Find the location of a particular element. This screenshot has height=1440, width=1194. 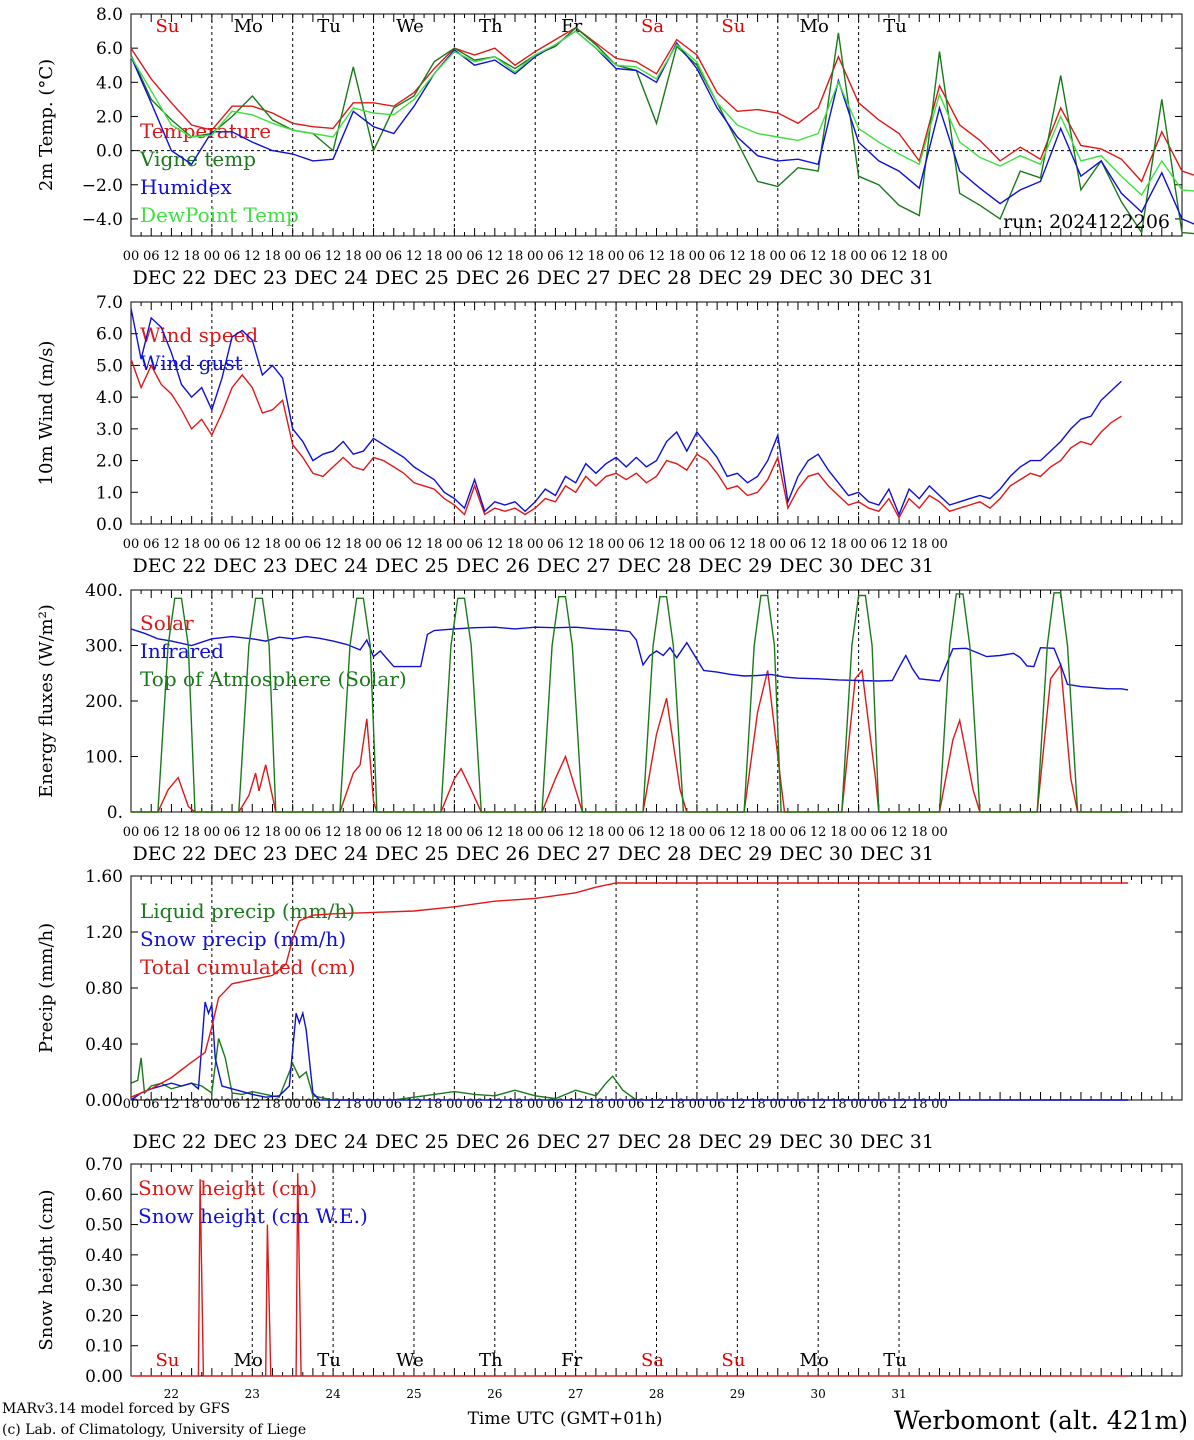

y-tick-label: 0.70 is located at coordinates (104, 1165).